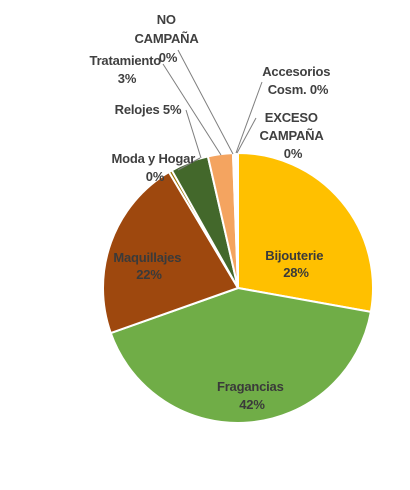 Image resolution: width=410 pixels, height=490 pixels. What do you see at coordinates (305, 232) in the screenshot?
I see `pie-slice-bijouterie` at bounding box center [305, 232].